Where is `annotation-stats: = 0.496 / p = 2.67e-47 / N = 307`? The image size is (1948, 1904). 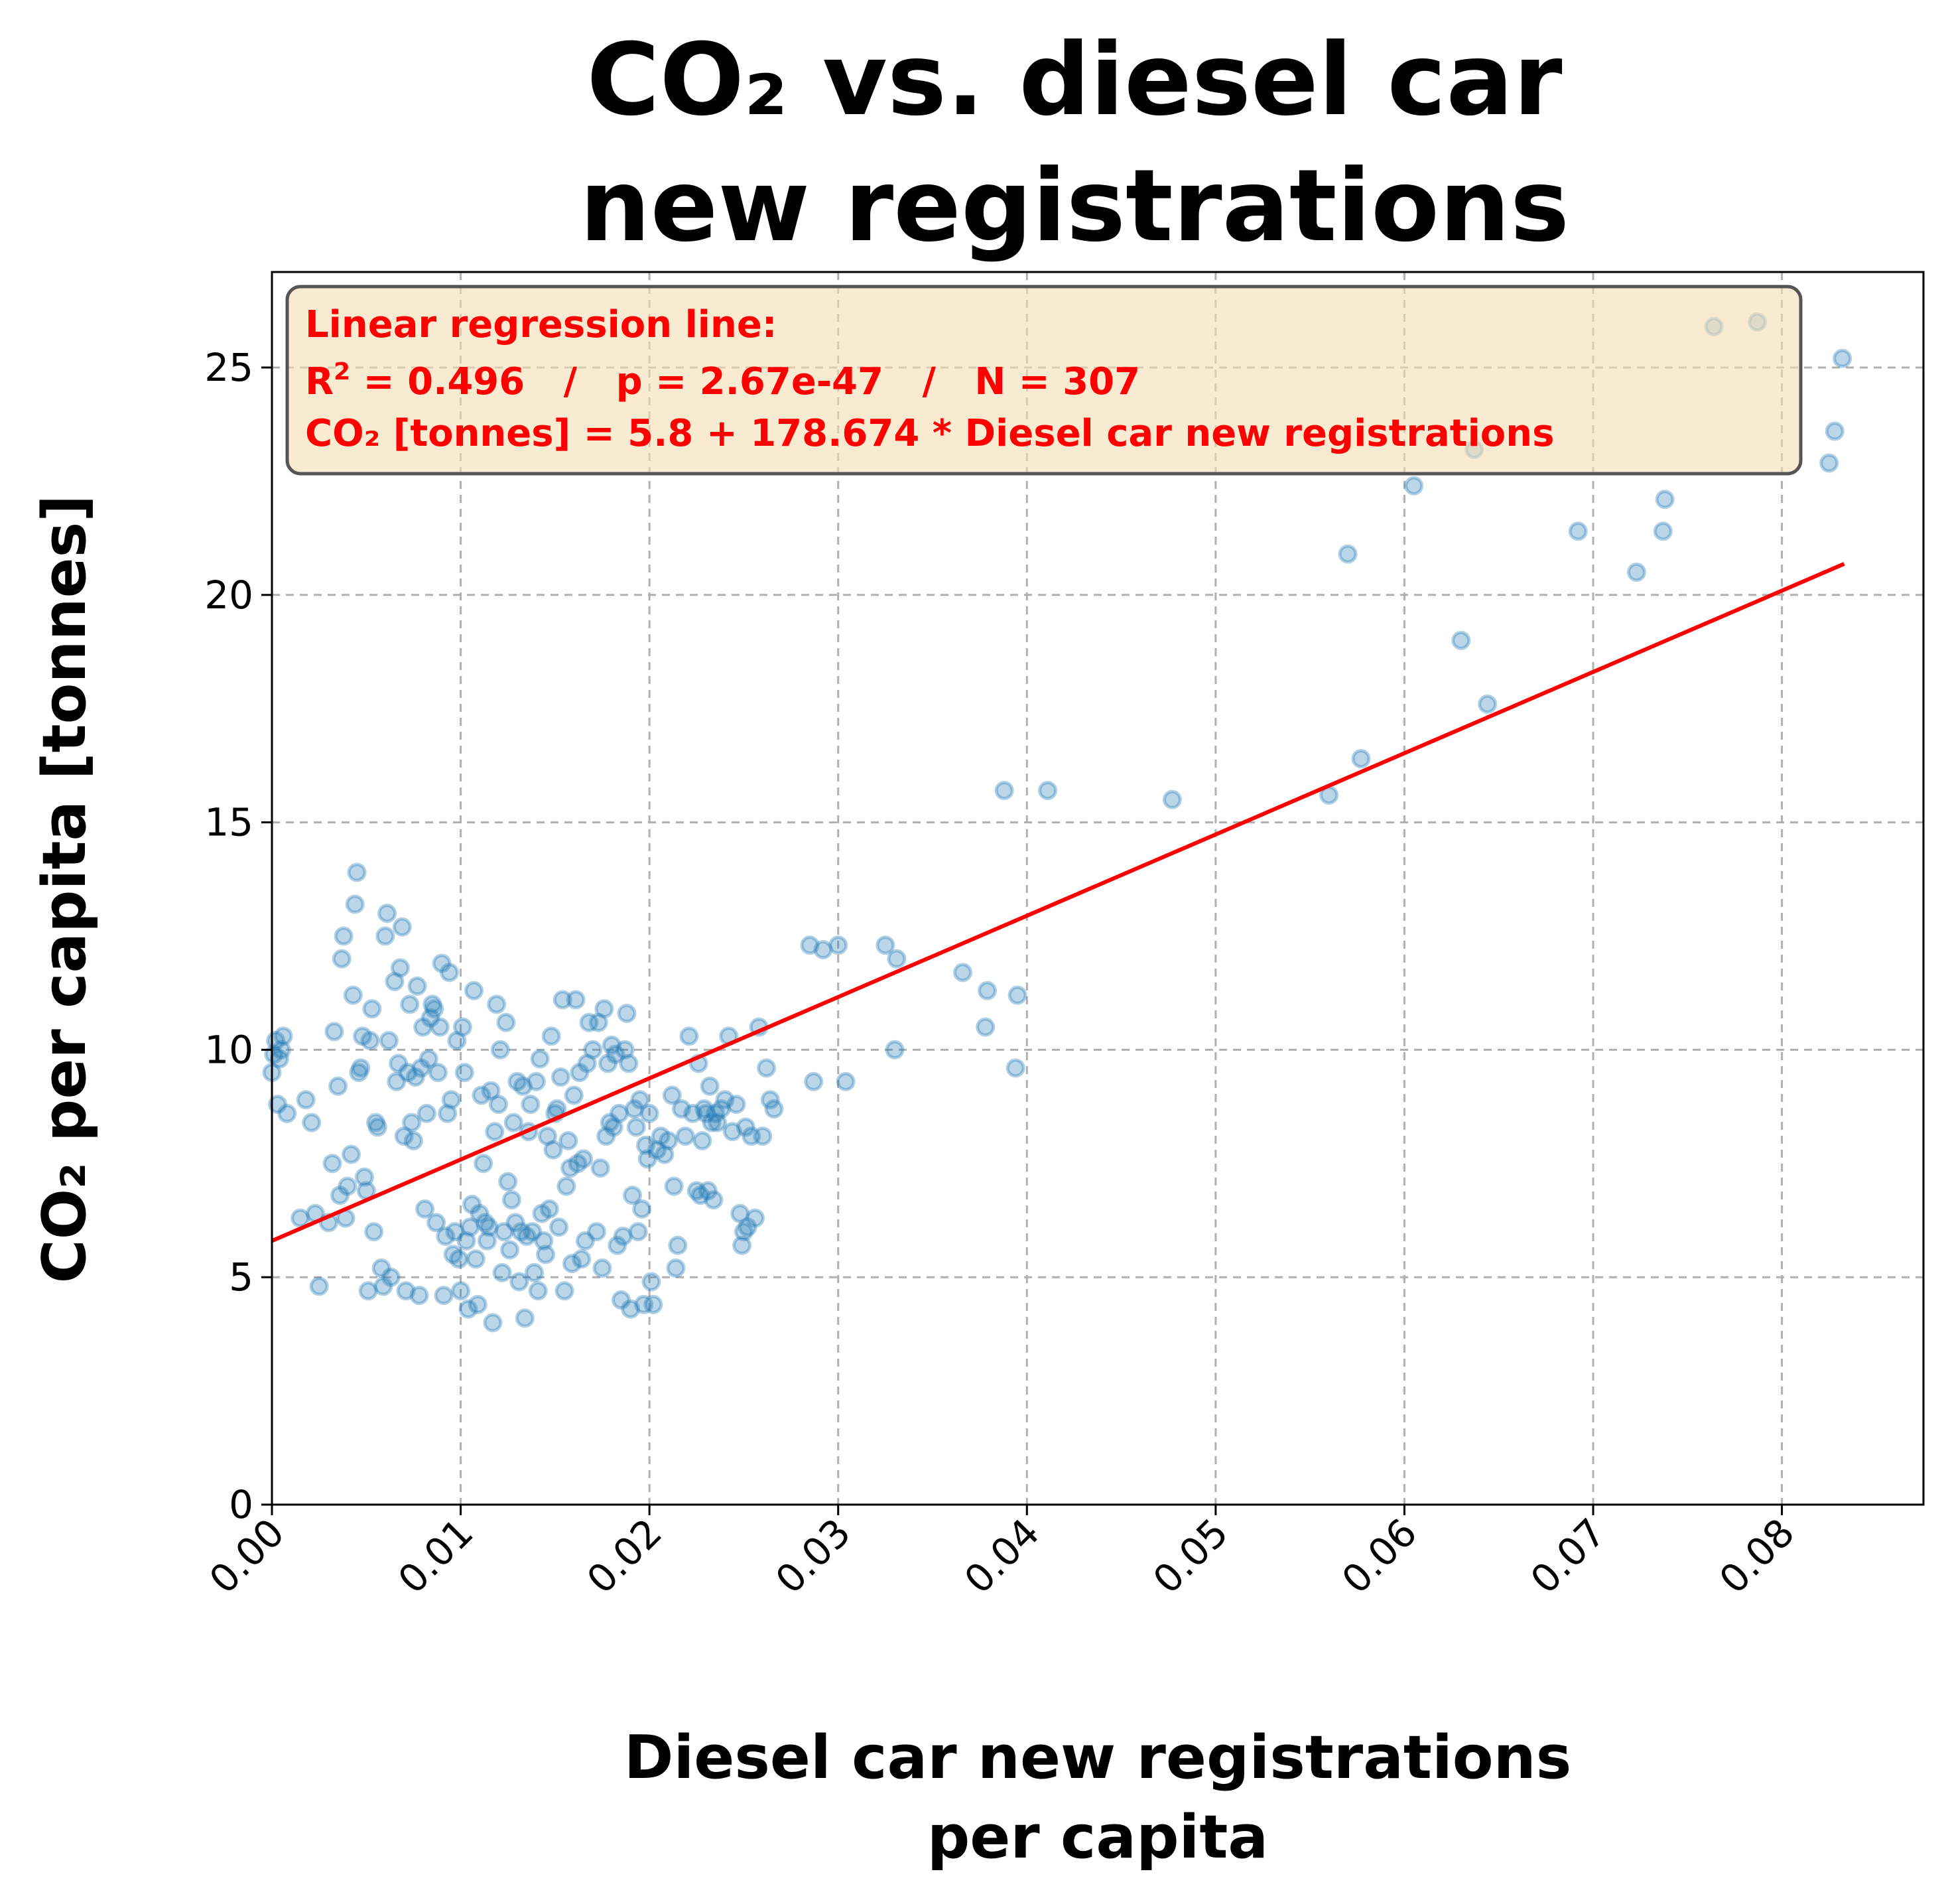 annotation-stats: = 0.496 / p = 2.67e-47 / N = 307 is located at coordinates (745, 381).